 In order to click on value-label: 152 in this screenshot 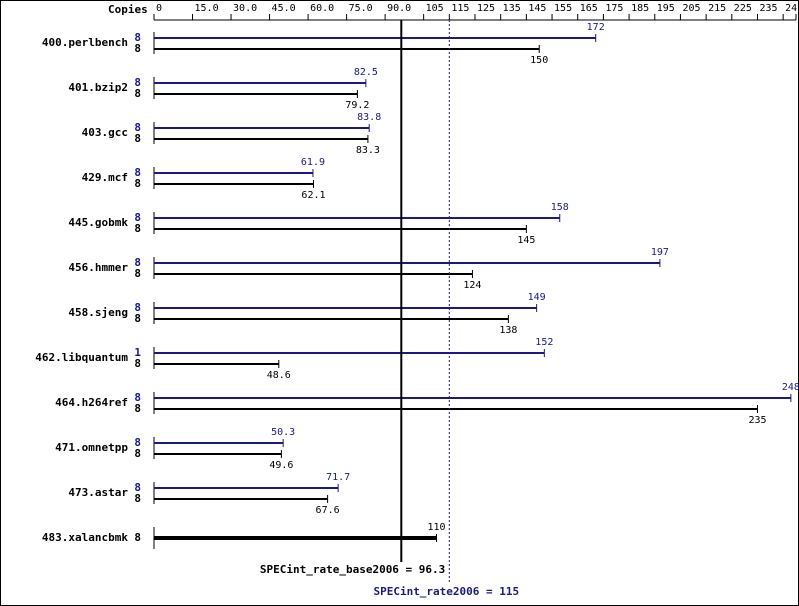, I will do `click(544, 342)`.